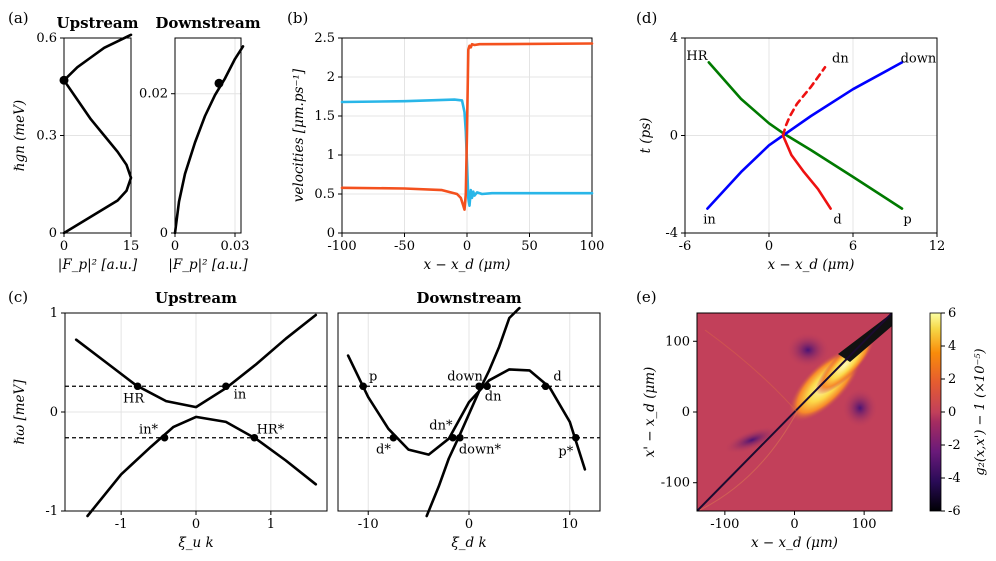 The height and width of the screenshot is (561, 996). I want to click on heatmap-e, so click(794, 412).